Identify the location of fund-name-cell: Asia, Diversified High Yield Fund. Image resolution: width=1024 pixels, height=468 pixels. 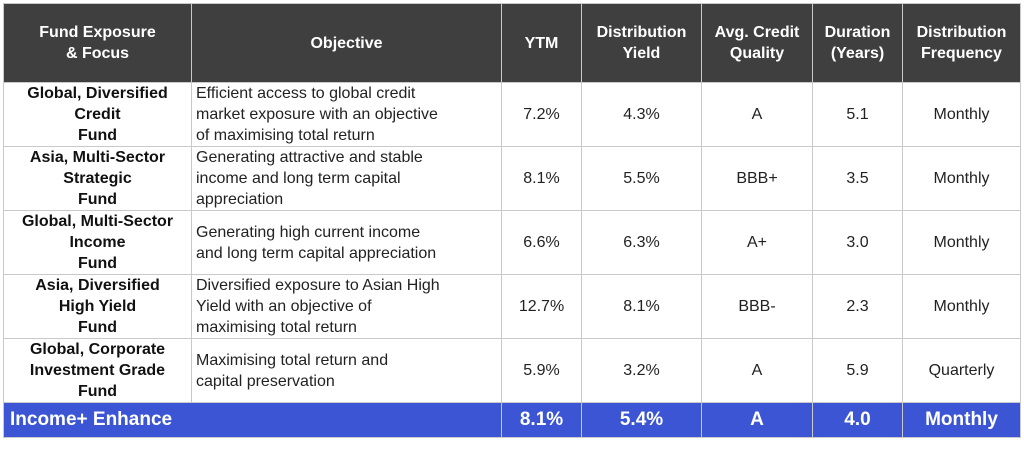
(97, 306).